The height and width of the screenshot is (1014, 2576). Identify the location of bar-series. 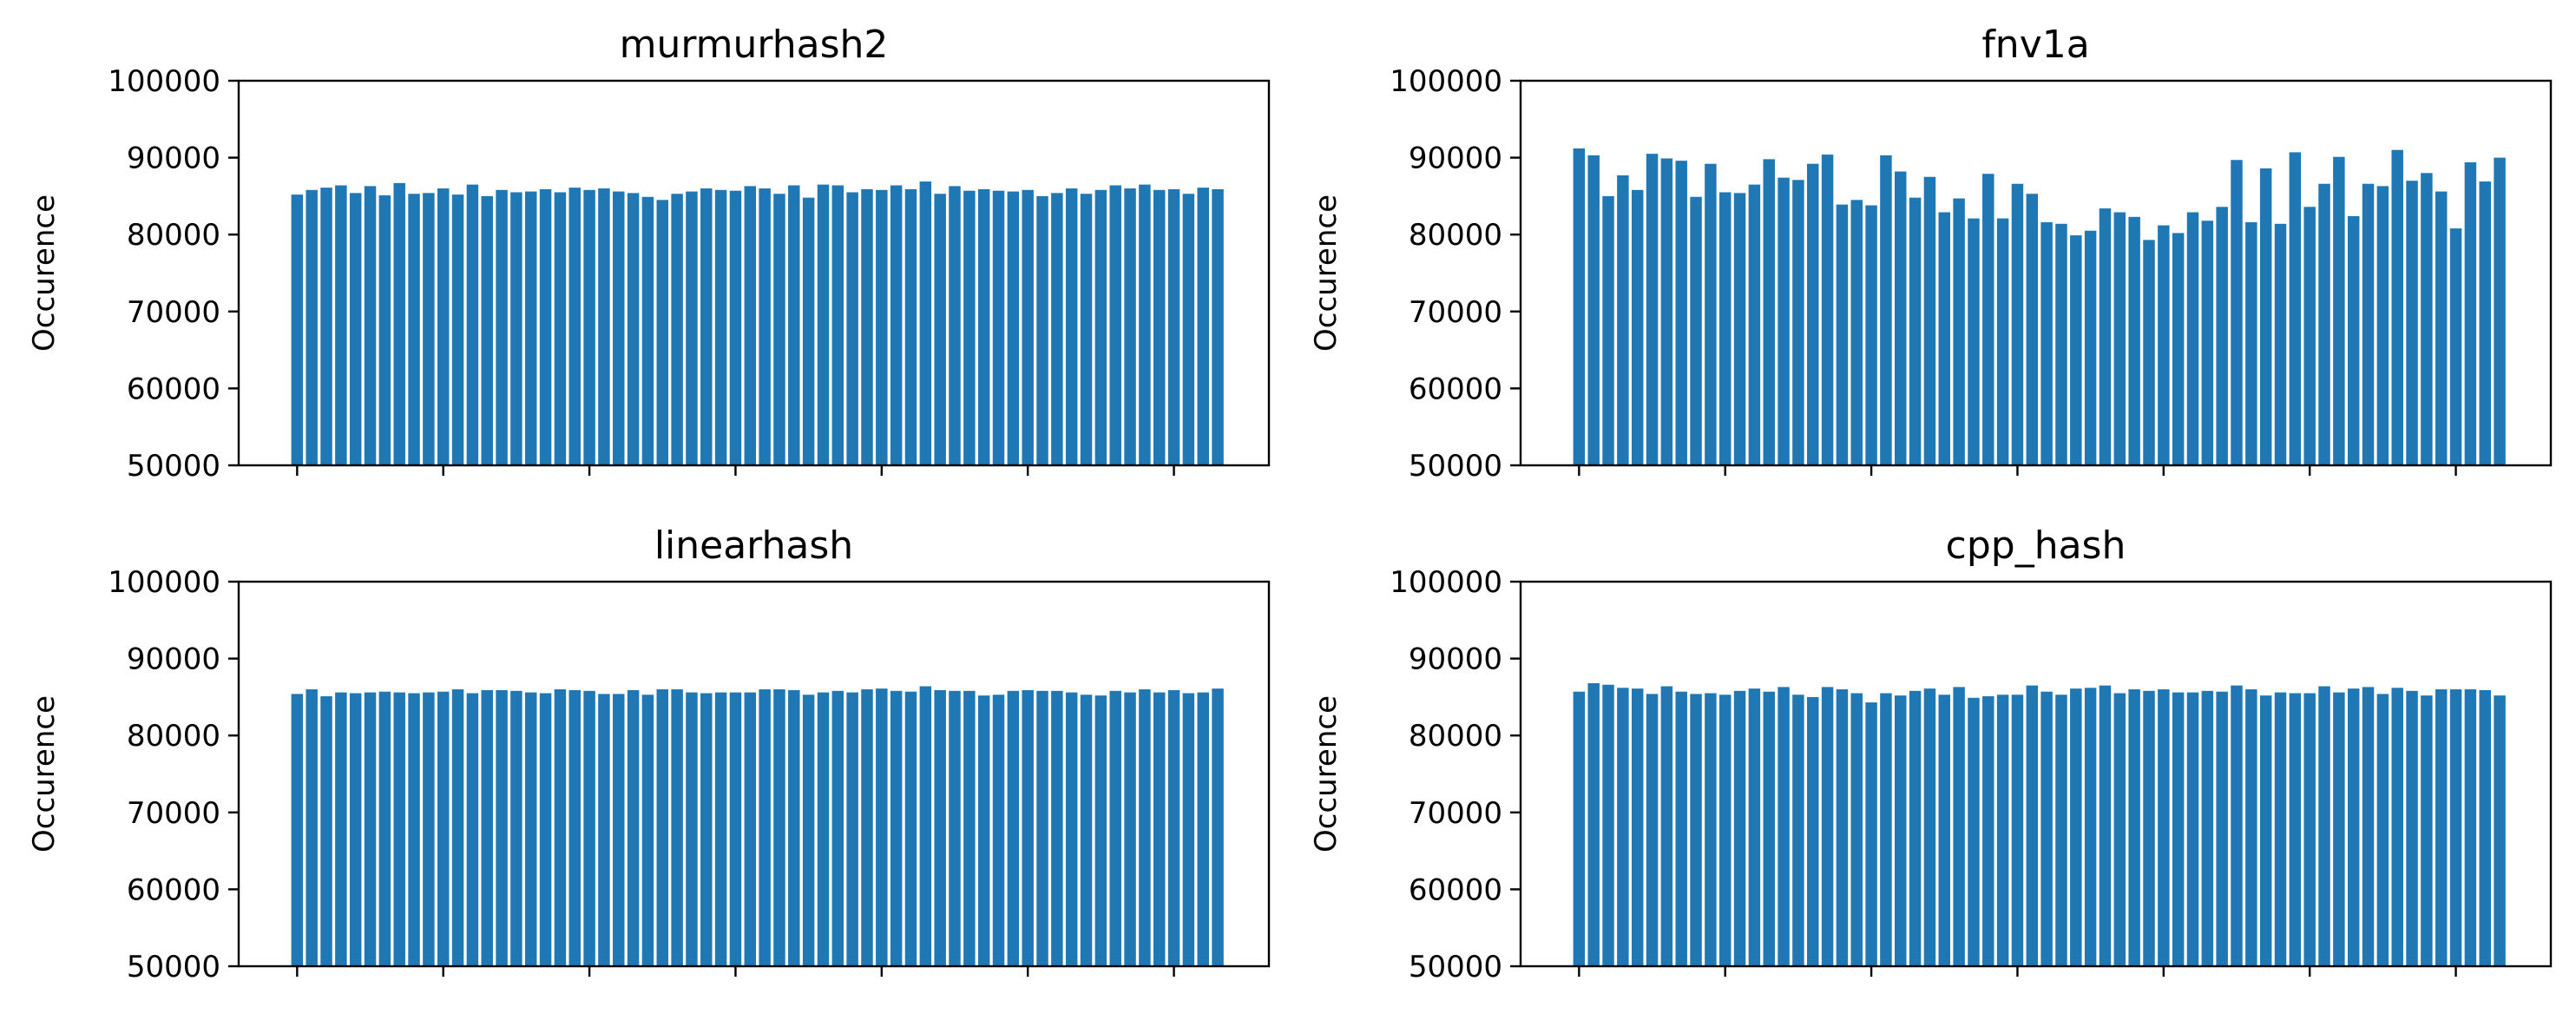
(2040, 307).